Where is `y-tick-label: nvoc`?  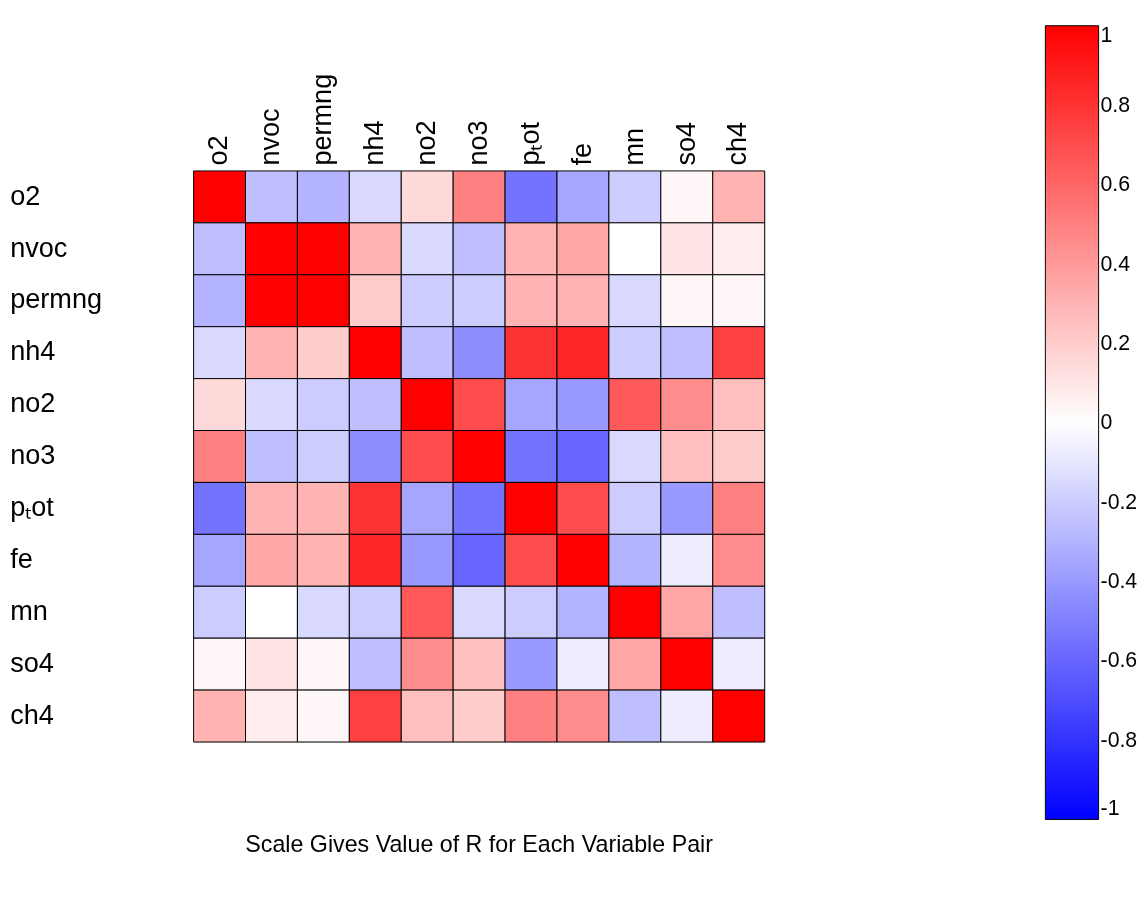 y-tick-label: nvoc is located at coordinates (39, 247).